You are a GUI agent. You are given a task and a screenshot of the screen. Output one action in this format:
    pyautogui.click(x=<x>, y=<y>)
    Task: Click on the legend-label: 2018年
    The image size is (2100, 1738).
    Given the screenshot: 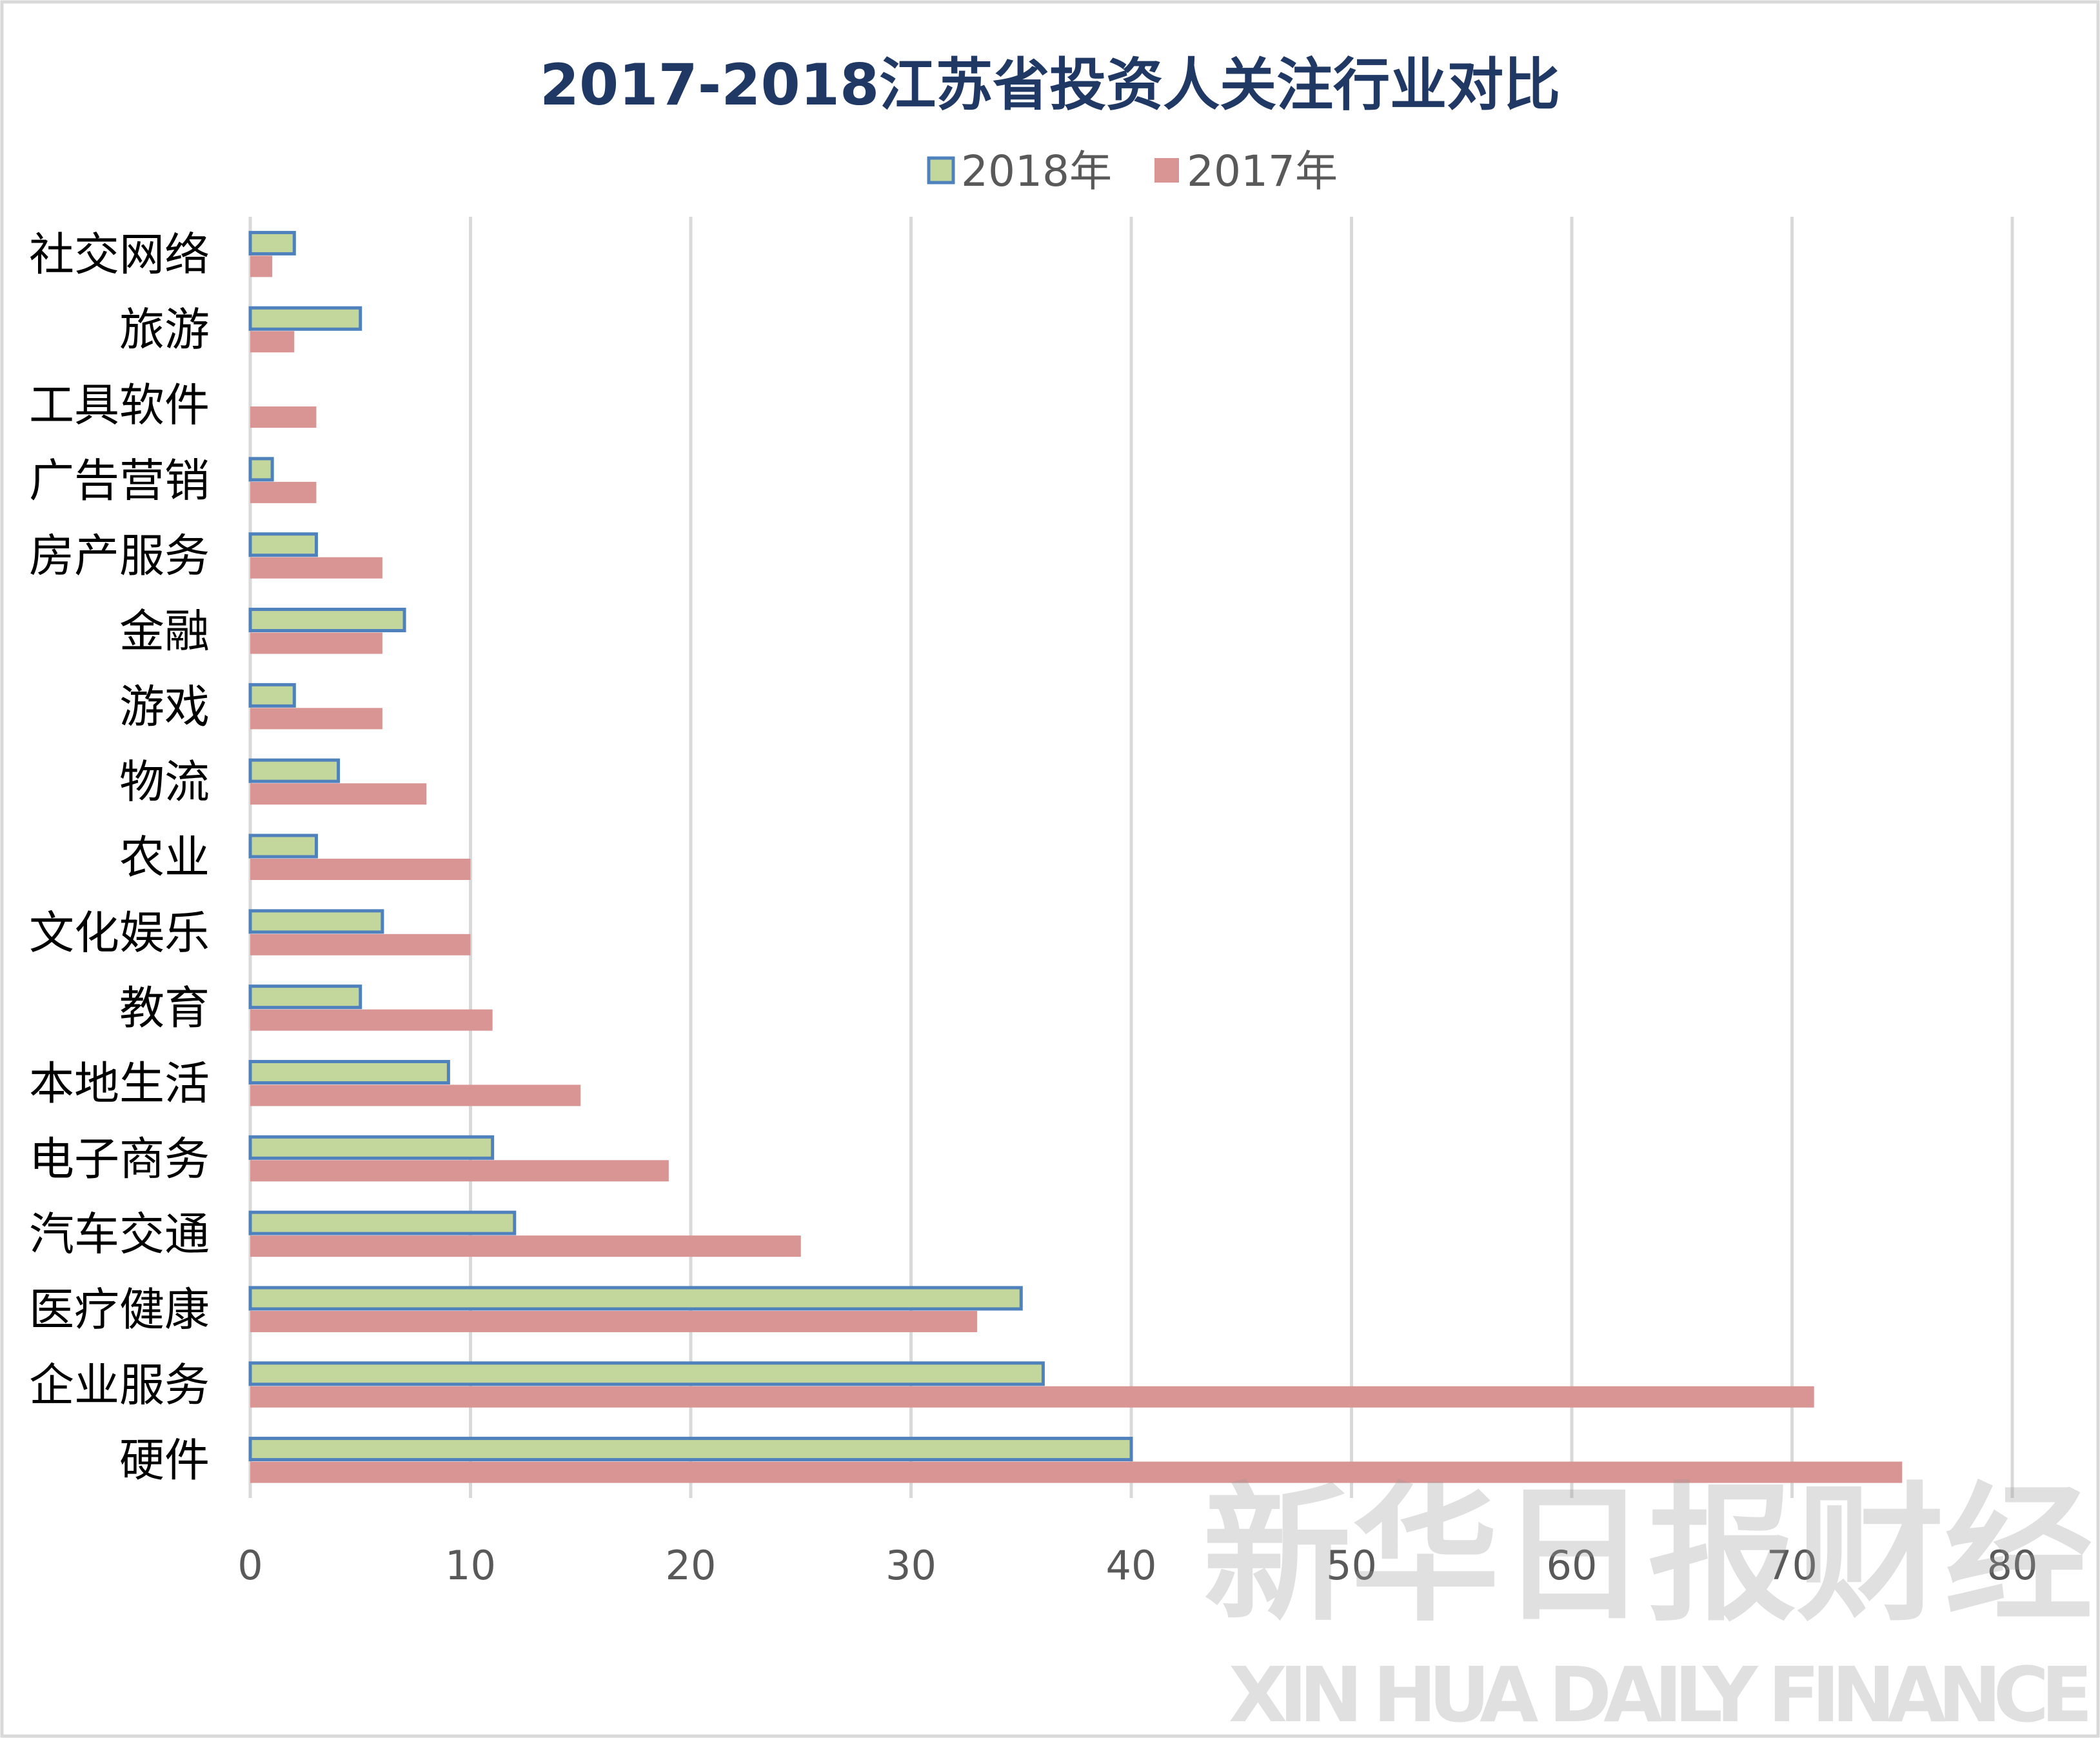 What is the action you would take?
    pyautogui.click(x=1036, y=171)
    